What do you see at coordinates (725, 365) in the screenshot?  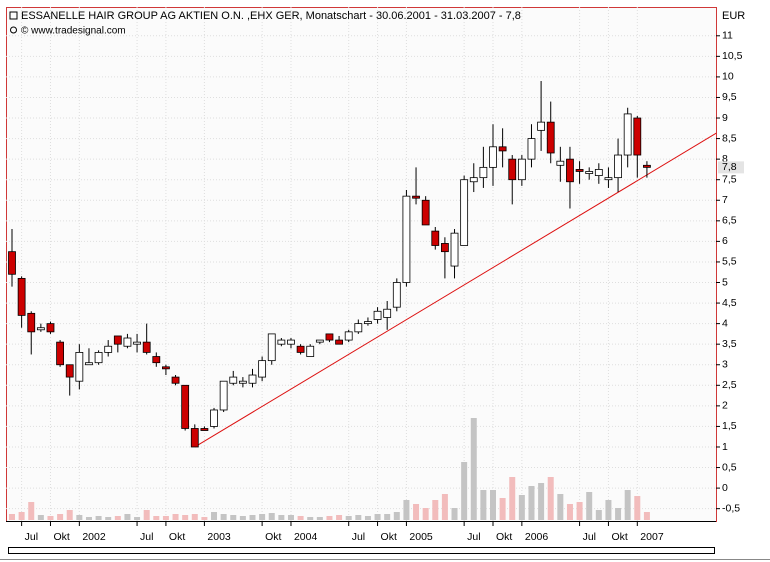 I see `y-tick-label: 3` at bounding box center [725, 365].